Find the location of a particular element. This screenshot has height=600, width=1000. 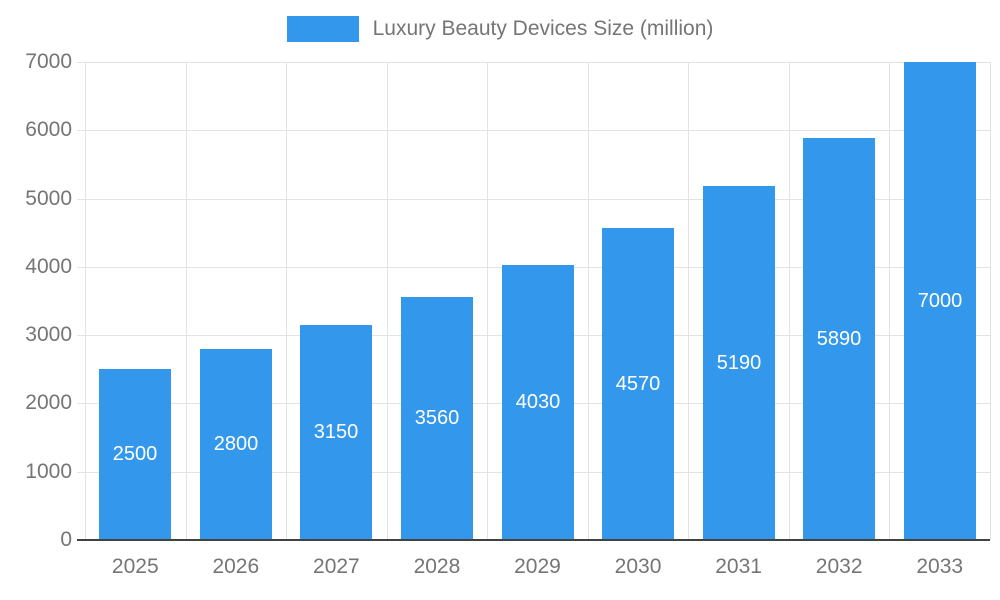

bar: 2500 is located at coordinates (135, 454).